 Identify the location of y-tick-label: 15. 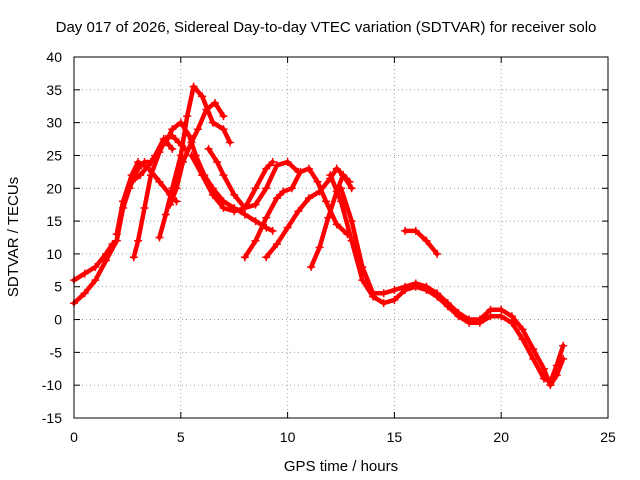
(54, 221).